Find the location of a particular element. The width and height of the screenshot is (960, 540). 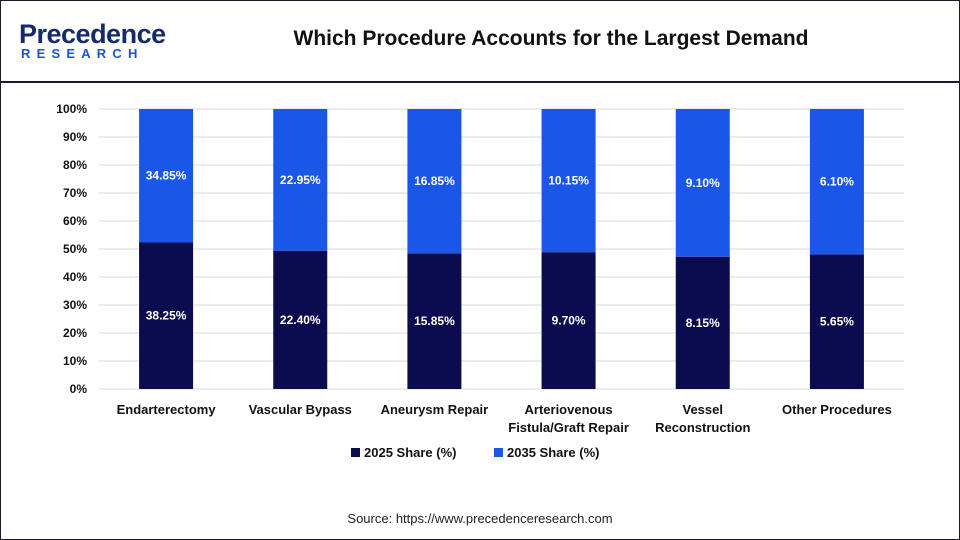

x-category-label: Aneurysm Repair is located at coordinates (435, 409).